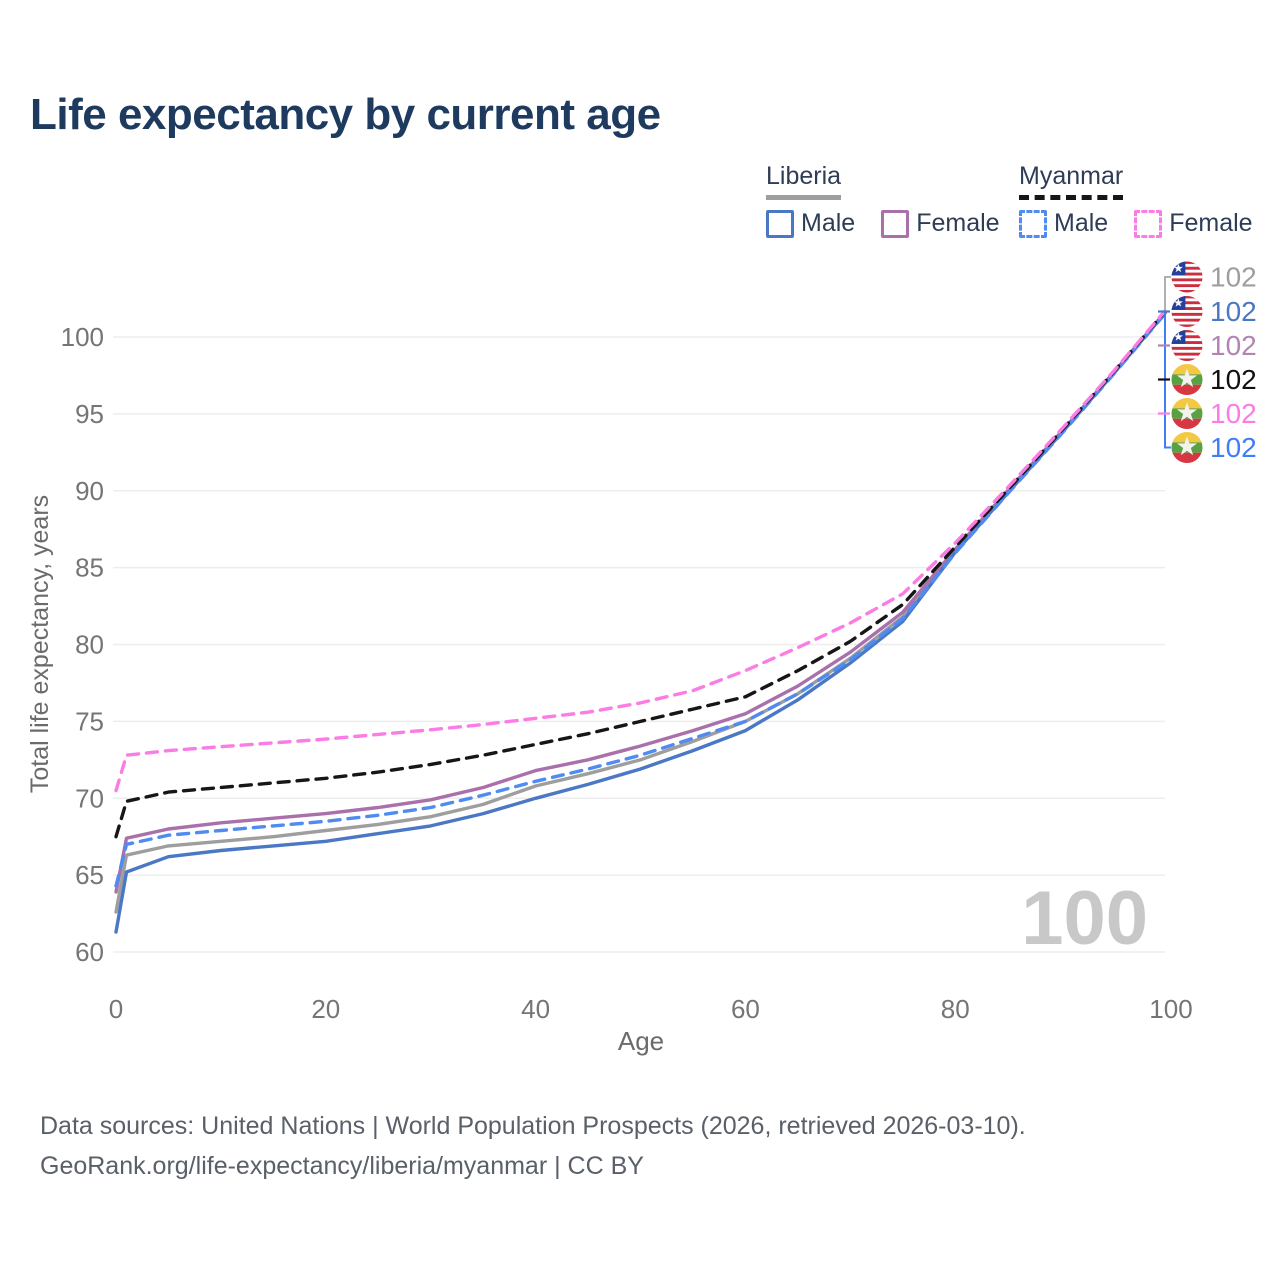 Image resolution: width=1280 pixels, height=1280 pixels. What do you see at coordinates (1233, 379) in the screenshot?
I see `end-value-myanmar-both-sexes: 102` at bounding box center [1233, 379].